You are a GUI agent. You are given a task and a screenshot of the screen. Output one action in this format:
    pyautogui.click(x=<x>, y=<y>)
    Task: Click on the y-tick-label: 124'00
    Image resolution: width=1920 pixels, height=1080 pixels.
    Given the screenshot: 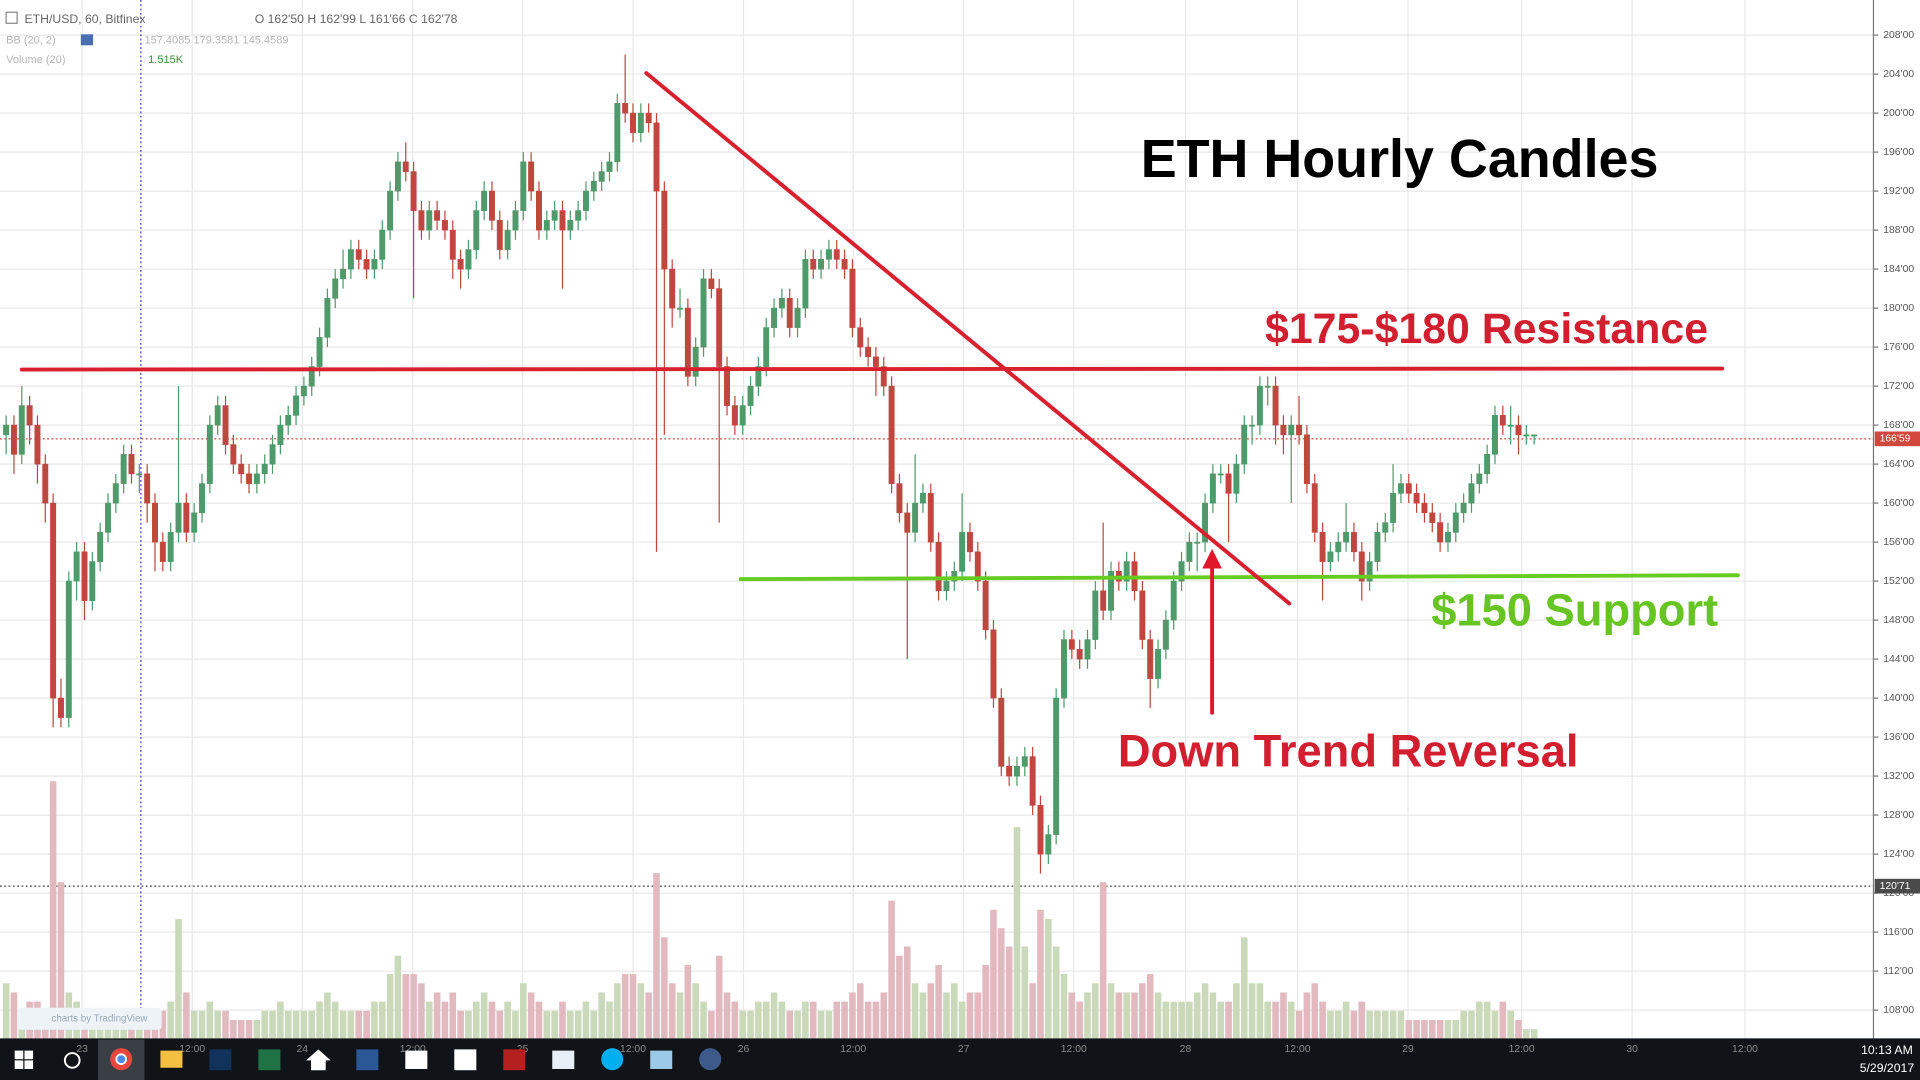 What is the action you would take?
    pyautogui.click(x=1898, y=854)
    